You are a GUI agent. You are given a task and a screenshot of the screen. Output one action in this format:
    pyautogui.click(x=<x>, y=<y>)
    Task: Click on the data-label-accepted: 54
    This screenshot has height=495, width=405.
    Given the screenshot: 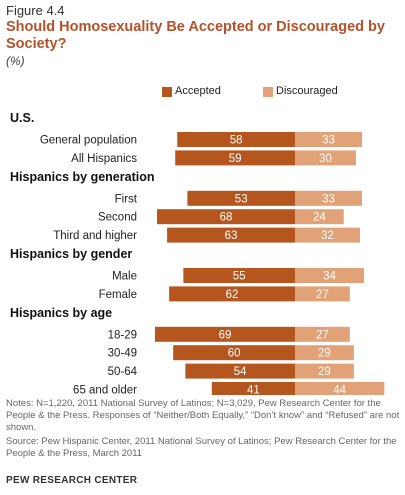 What is the action you would take?
    pyautogui.click(x=240, y=372)
    